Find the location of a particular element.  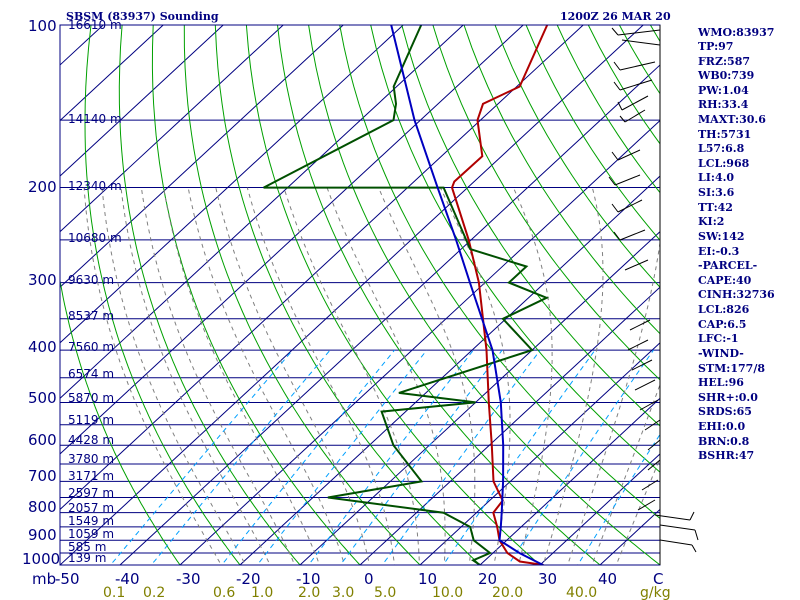

pressure-tick-label: 400 is located at coordinates (42, 347).